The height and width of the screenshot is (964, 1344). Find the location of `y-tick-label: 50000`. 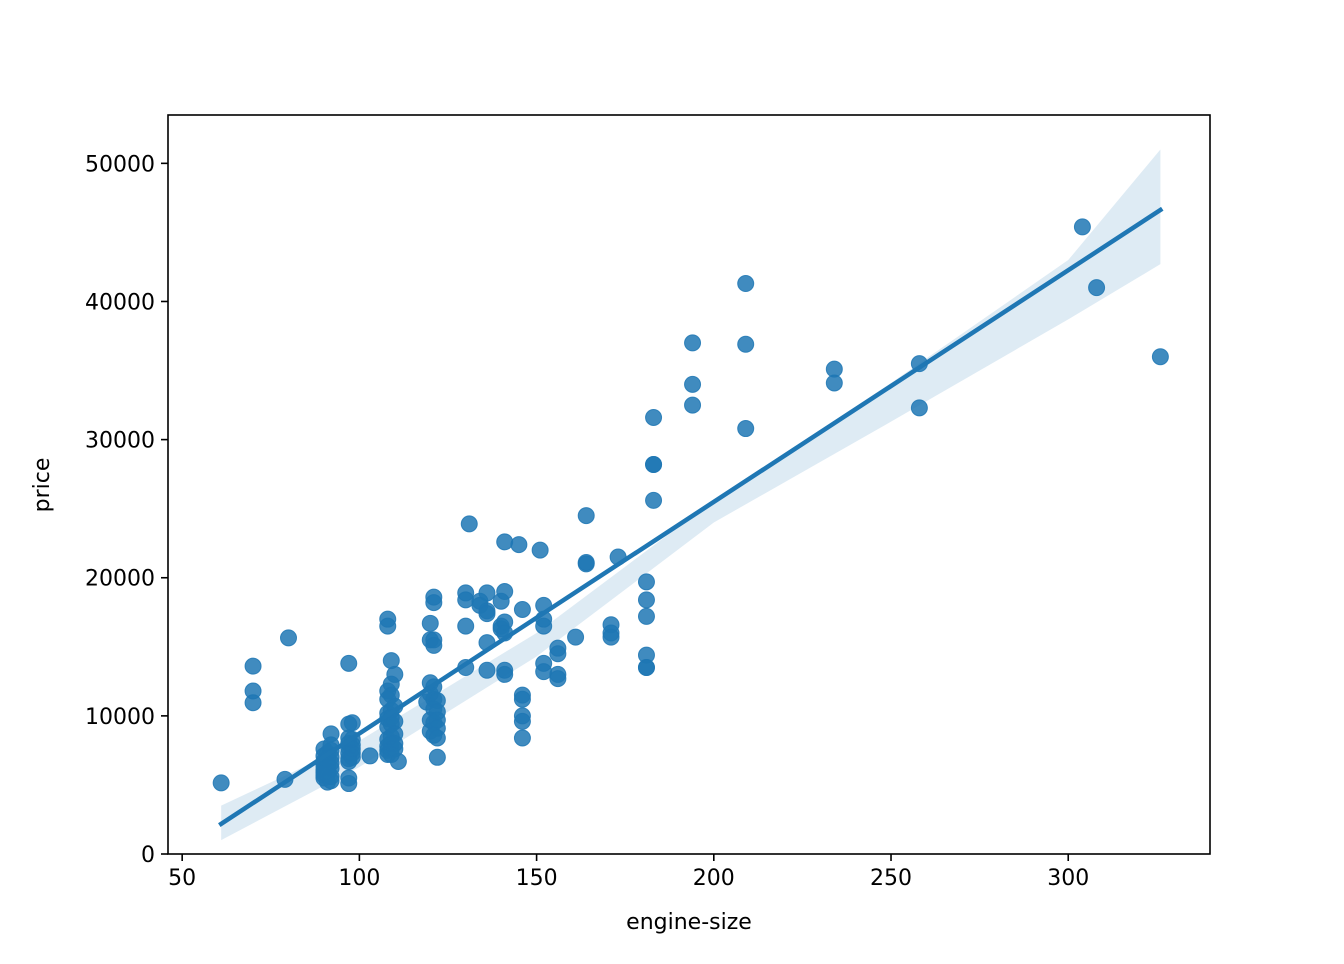

y-tick-label: 50000 is located at coordinates (120, 164).